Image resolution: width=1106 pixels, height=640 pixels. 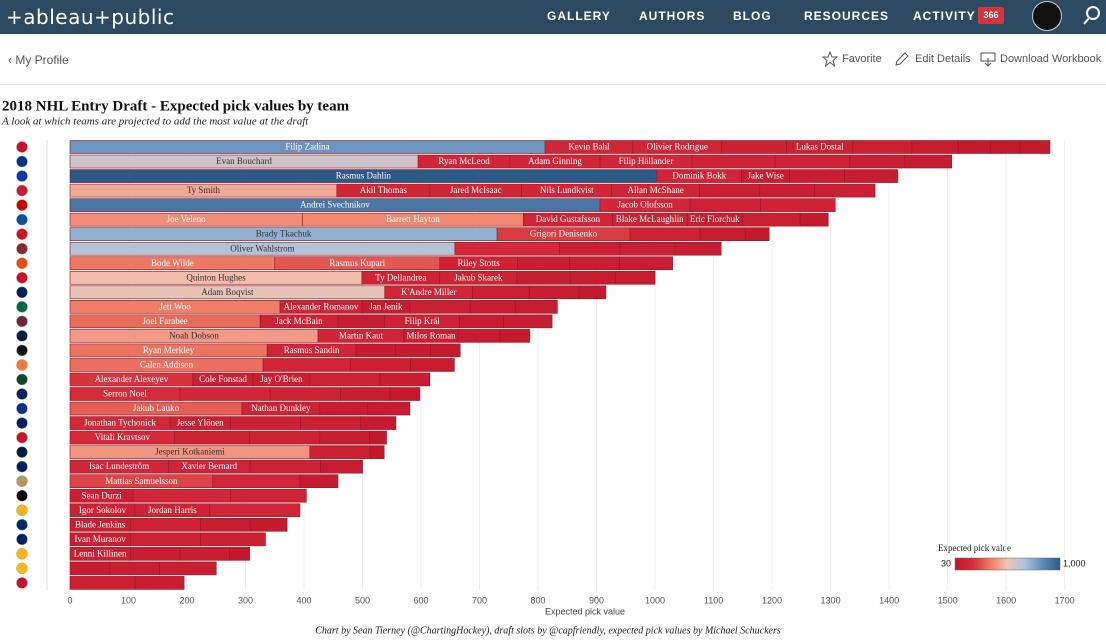 I want to click on x-tick-label: 1400, so click(x=889, y=600).